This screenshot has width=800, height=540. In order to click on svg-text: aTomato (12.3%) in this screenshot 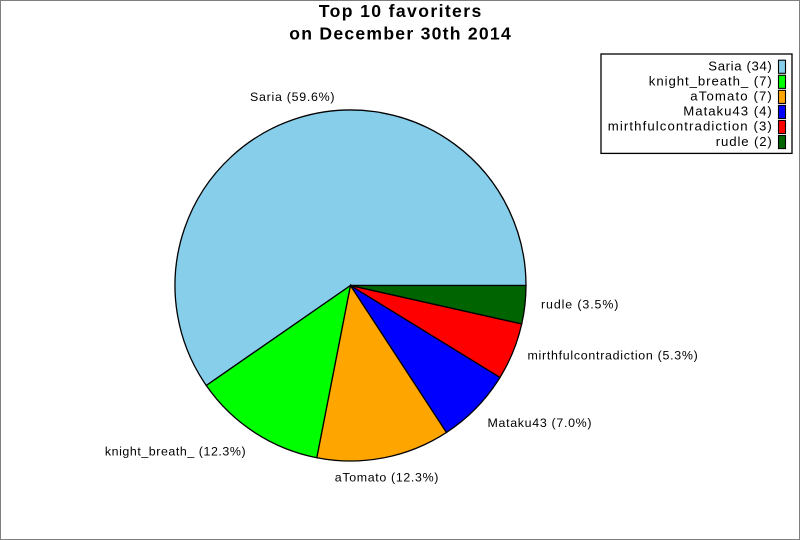, I will do `click(387, 477)`.